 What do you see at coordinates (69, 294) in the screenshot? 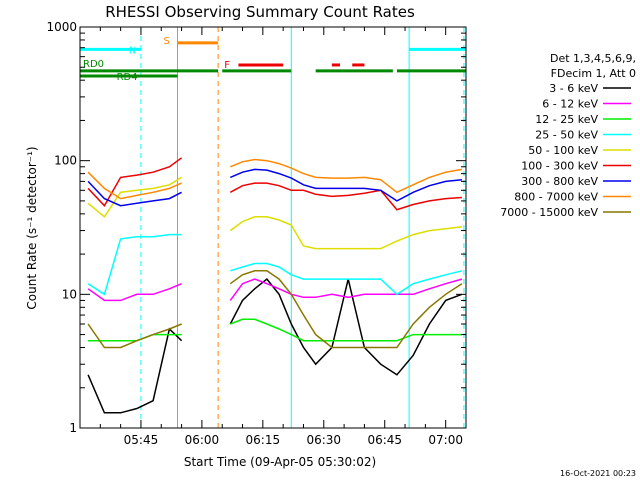
I see `y-tick-label-1: 10` at bounding box center [69, 294].